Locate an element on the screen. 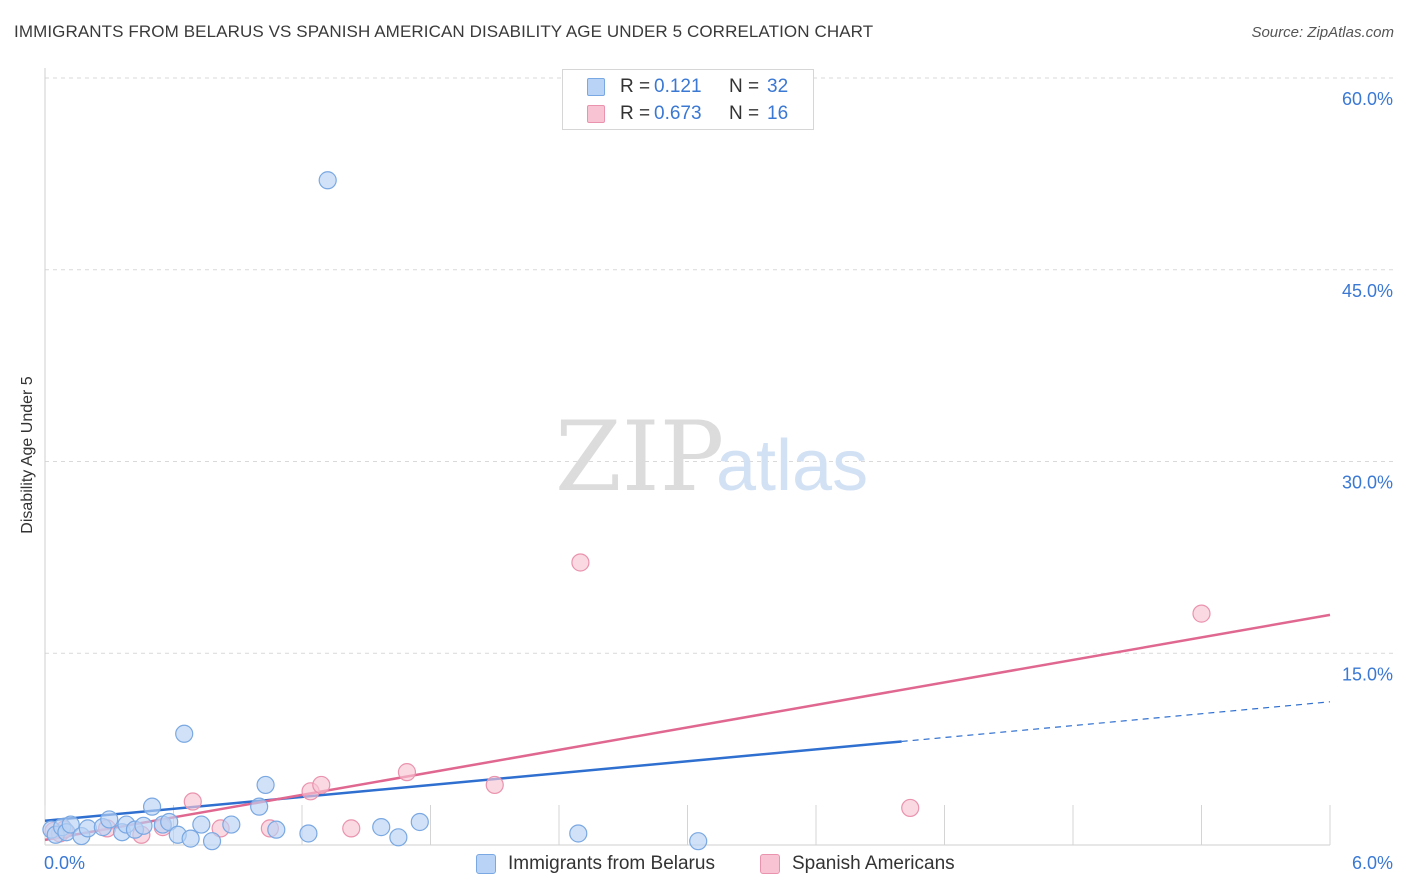  trend-line-belarus is located at coordinates (473, 781).